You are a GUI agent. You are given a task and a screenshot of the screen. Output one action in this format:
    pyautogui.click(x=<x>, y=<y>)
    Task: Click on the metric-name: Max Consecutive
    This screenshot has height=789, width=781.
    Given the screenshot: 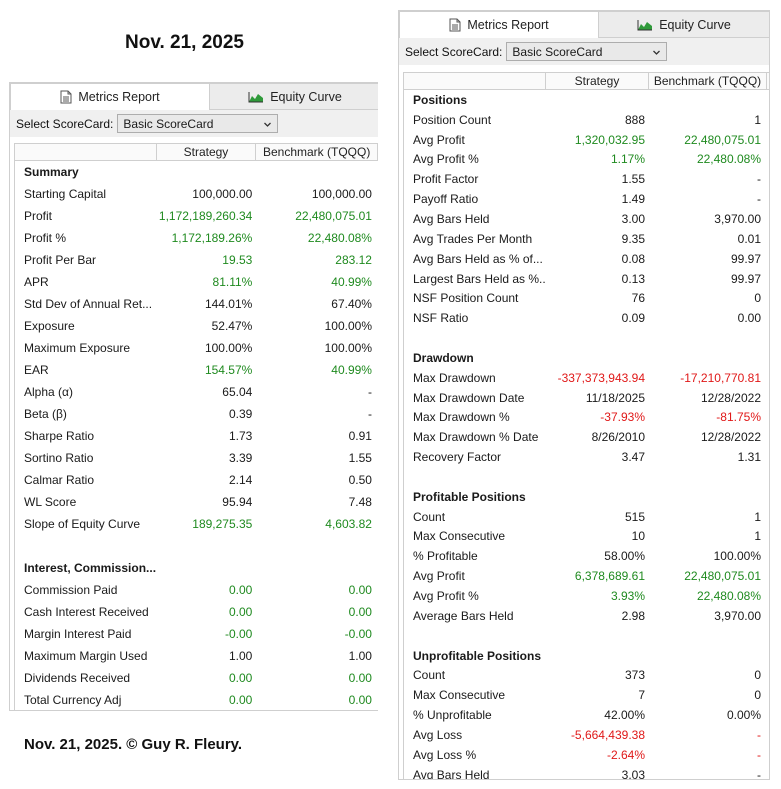 What is the action you would take?
    pyautogui.click(x=459, y=536)
    